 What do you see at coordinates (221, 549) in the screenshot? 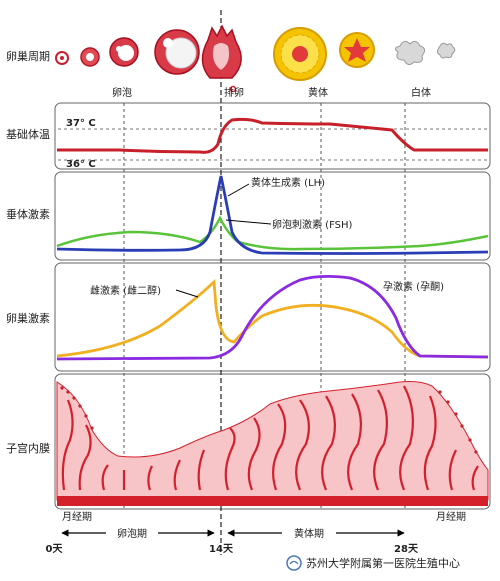
I see `day-14-label: 14天` at bounding box center [221, 549].